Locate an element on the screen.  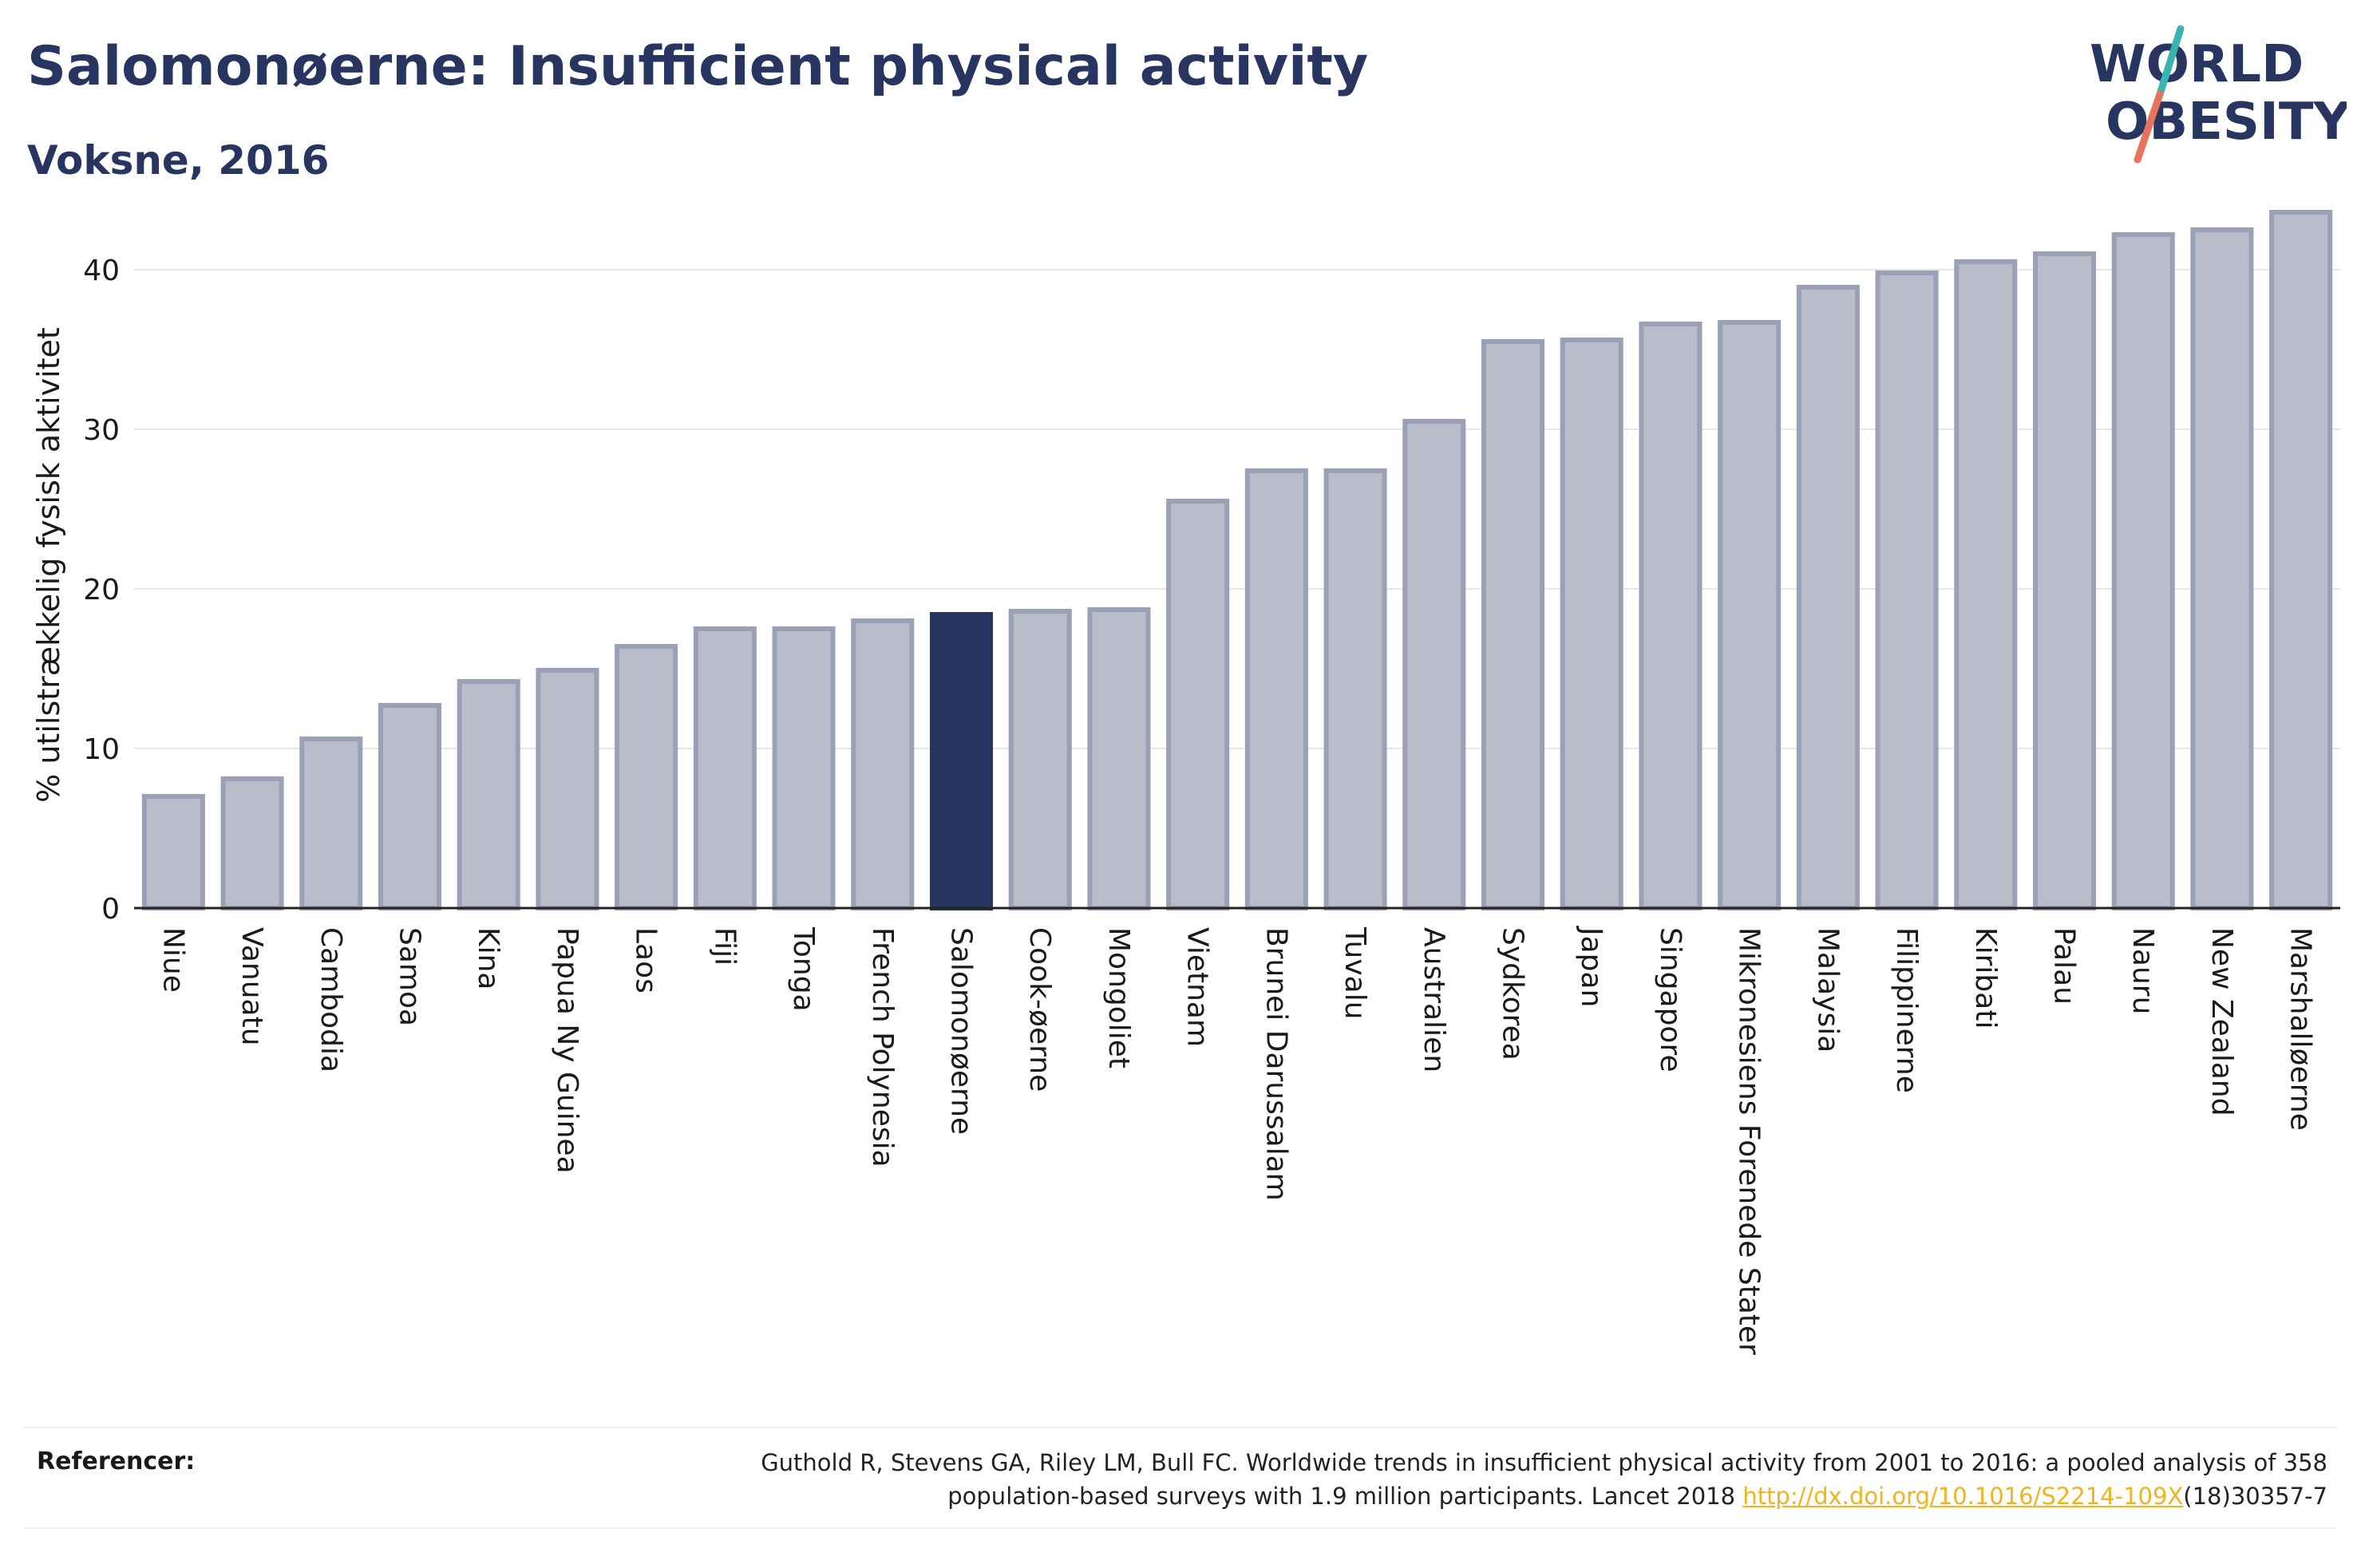
bar-highlighted is located at coordinates (961, 761).